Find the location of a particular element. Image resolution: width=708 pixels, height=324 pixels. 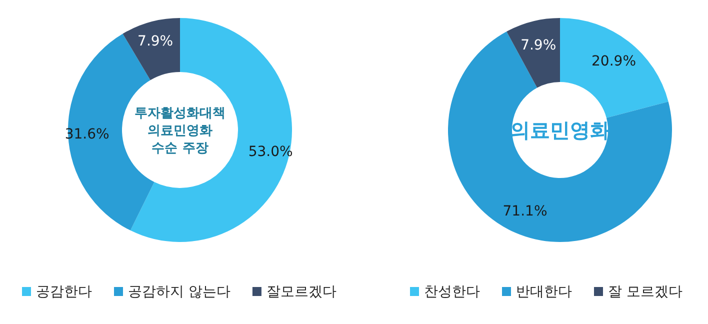

legend-label: 잘 모르겠다 is located at coordinates (645, 292).